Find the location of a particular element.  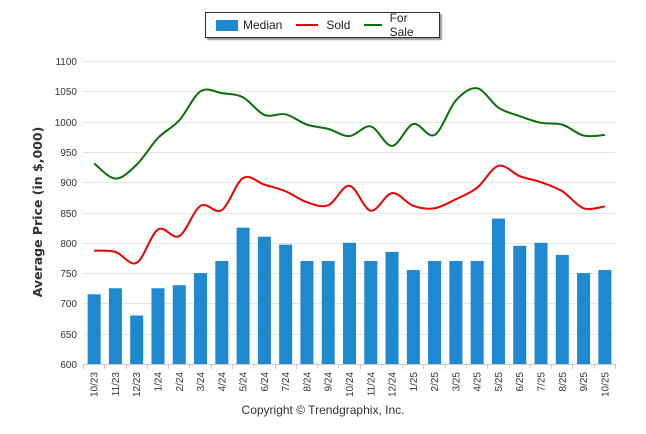

x-tick-label: 5/25 is located at coordinates (499, 382).